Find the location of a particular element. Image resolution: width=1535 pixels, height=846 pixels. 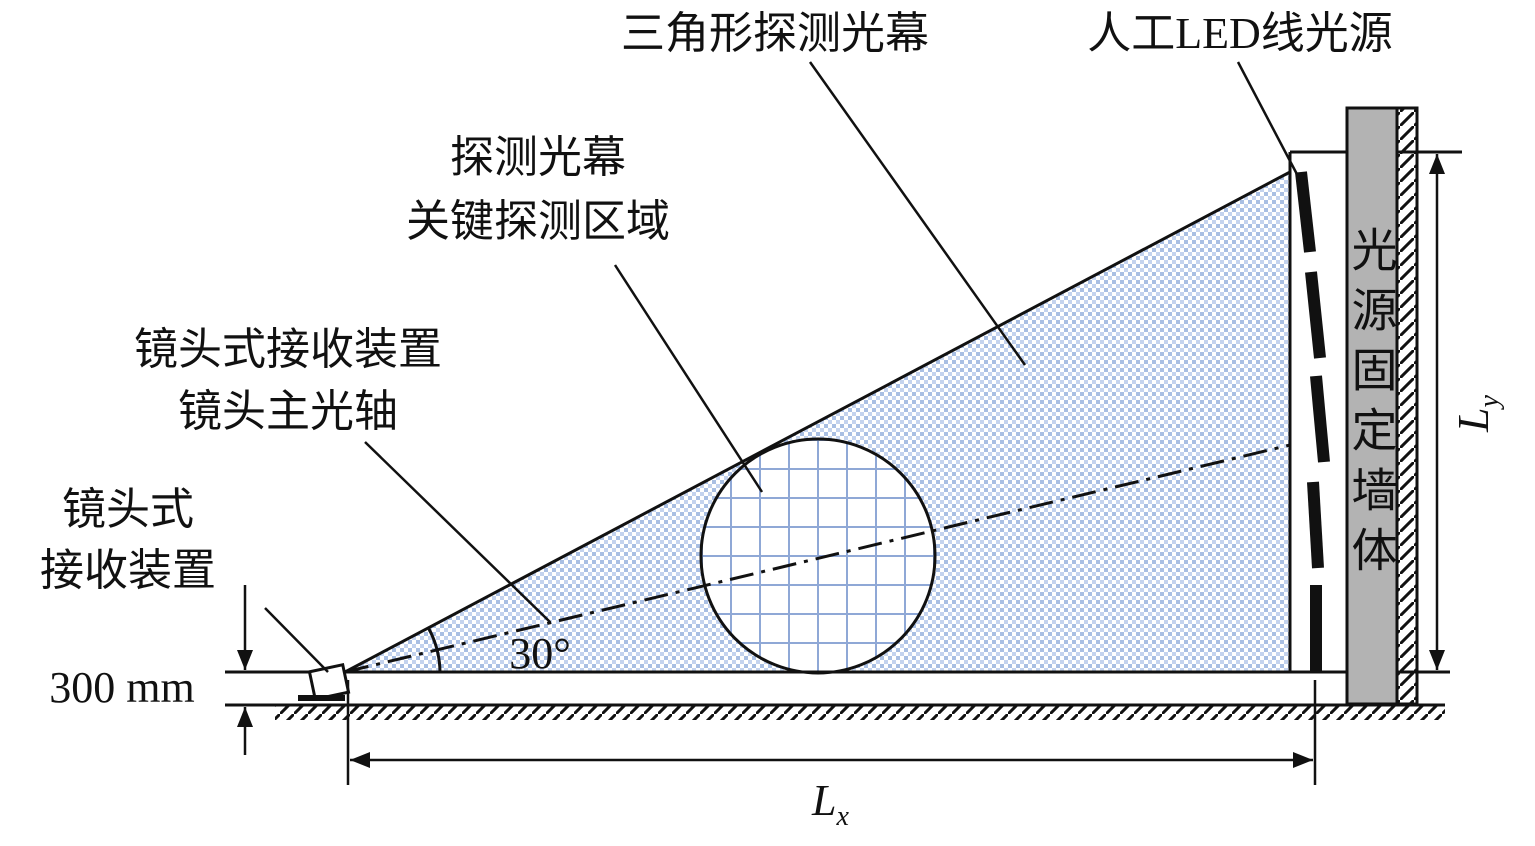

label: 三角形探测光幕 is located at coordinates (775, 33).